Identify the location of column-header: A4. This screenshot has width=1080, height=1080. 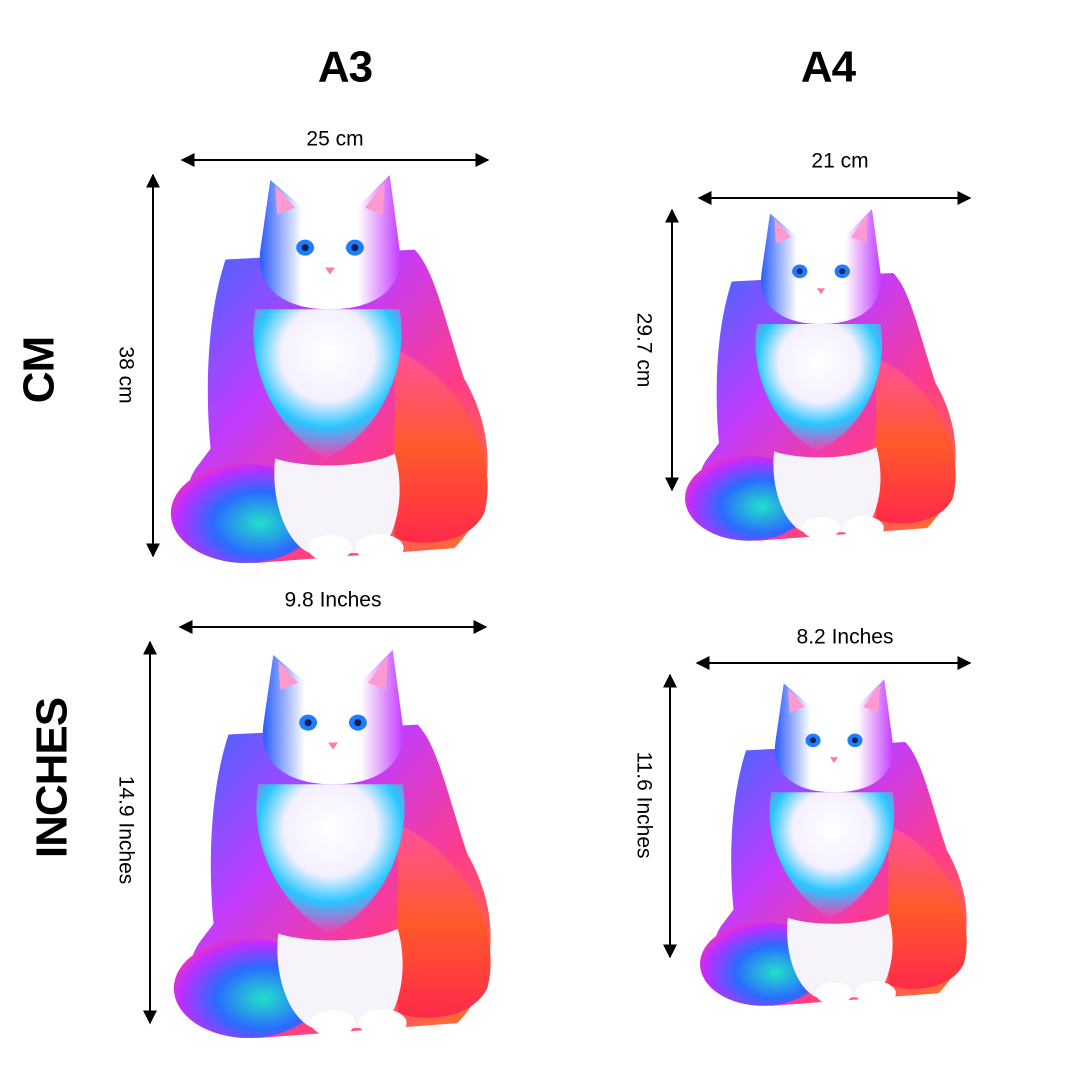
(829, 67).